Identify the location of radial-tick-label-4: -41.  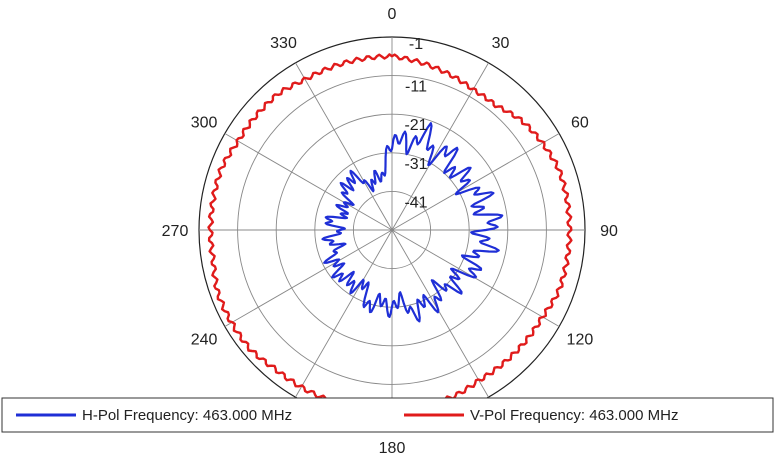
(415, 202).